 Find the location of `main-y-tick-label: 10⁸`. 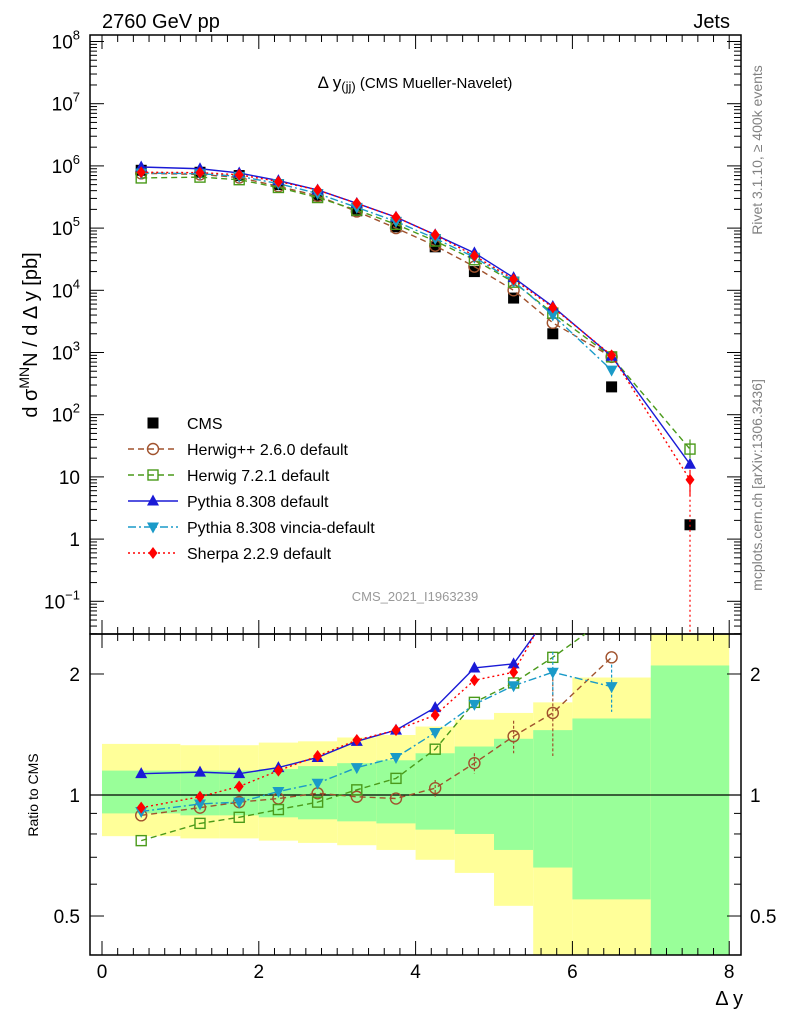

main-y-tick-label: 10⁸ is located at coordinates (66, 41).